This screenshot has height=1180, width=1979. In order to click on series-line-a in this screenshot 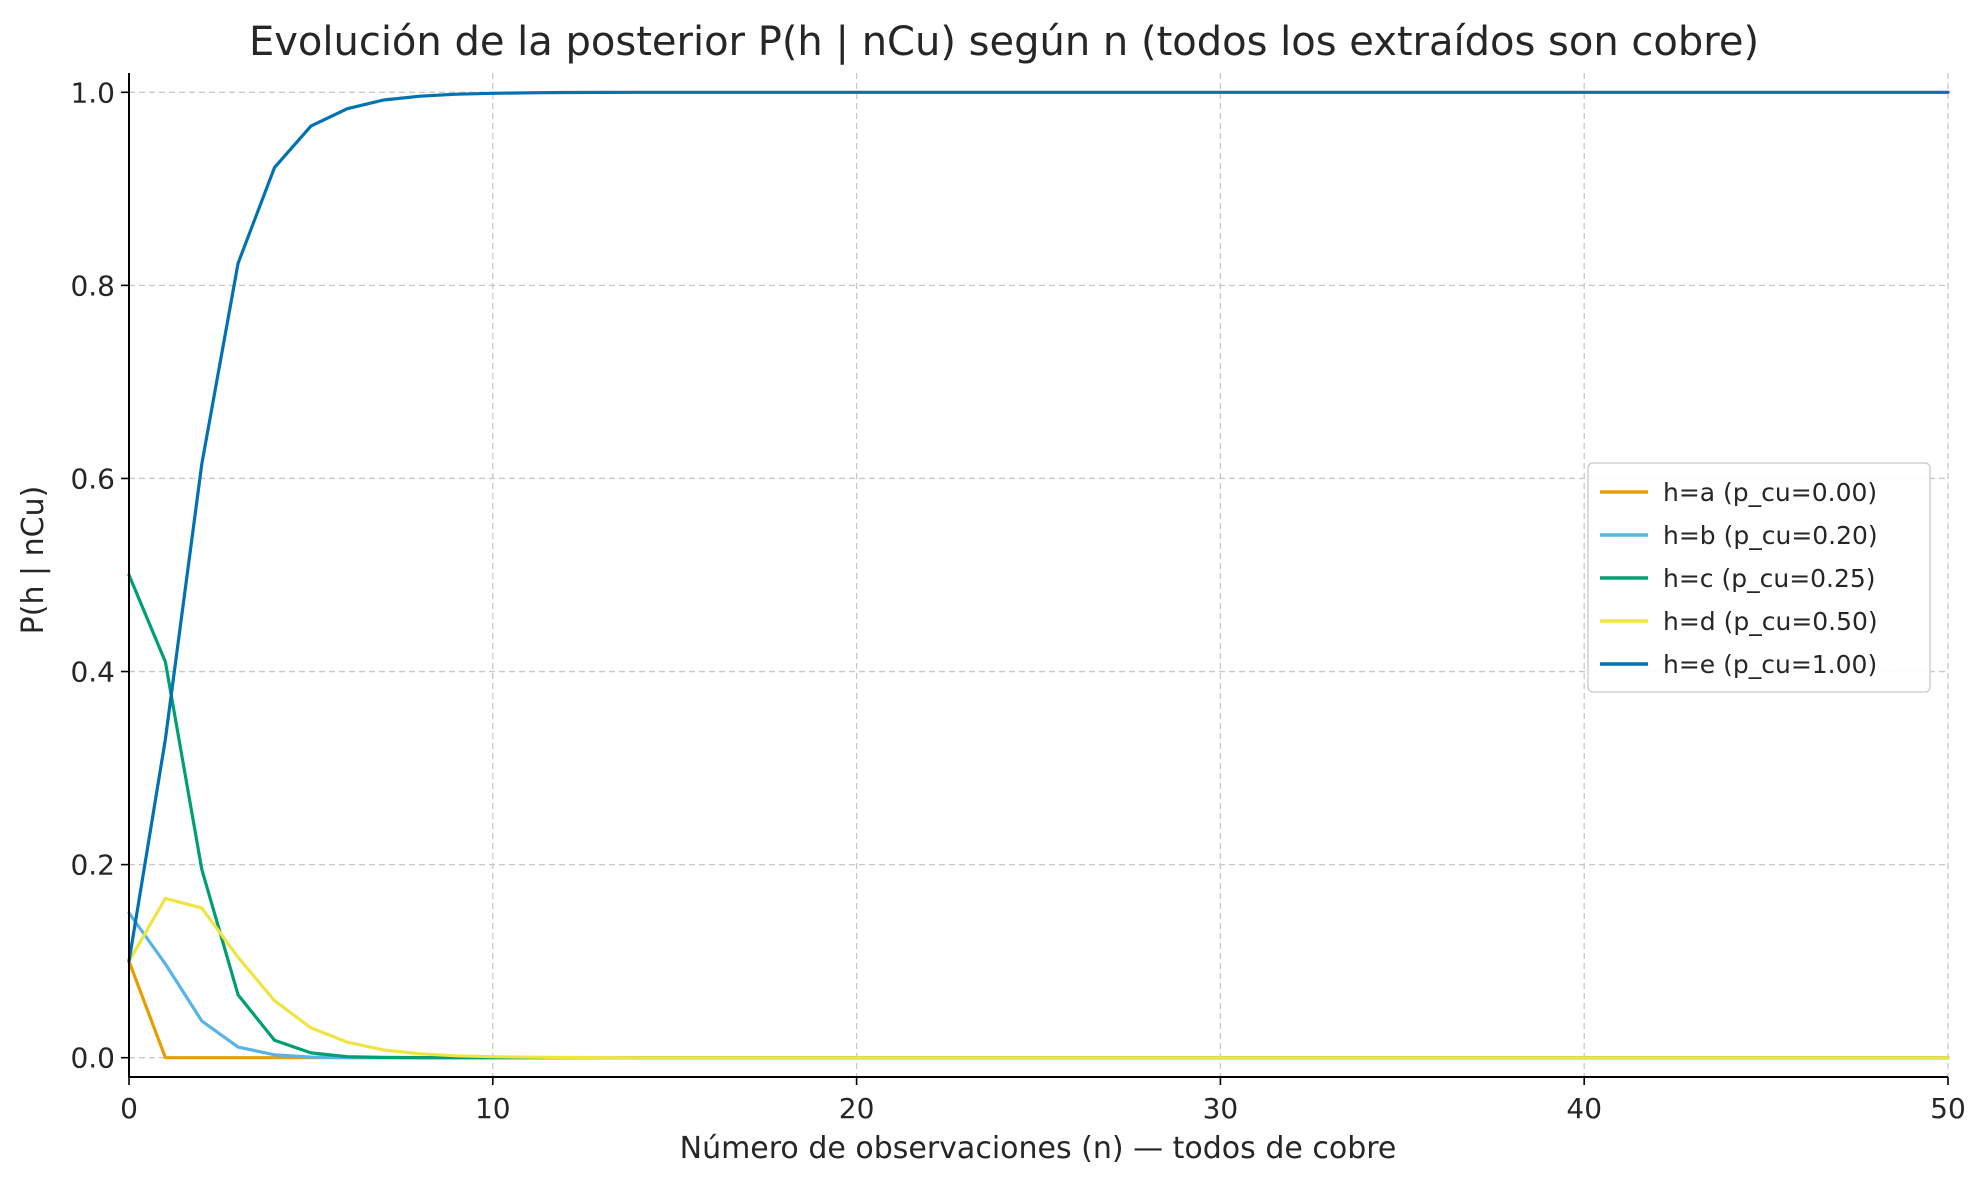, I will do `click(1038, 1009)`.